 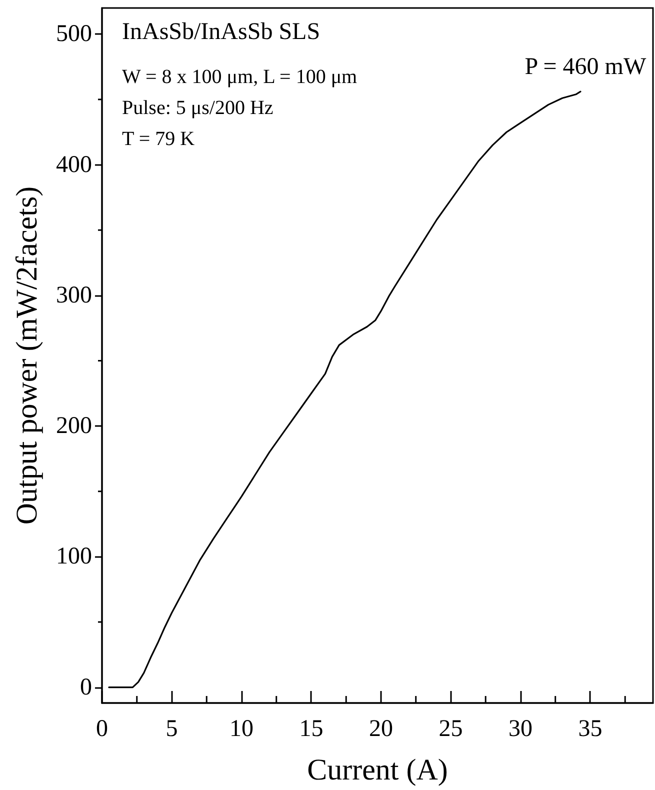 What do you see at coordinates (585, 67) in the screenshot?
I see `annotation: P = 460 mW` at bounding box center [585, 67].